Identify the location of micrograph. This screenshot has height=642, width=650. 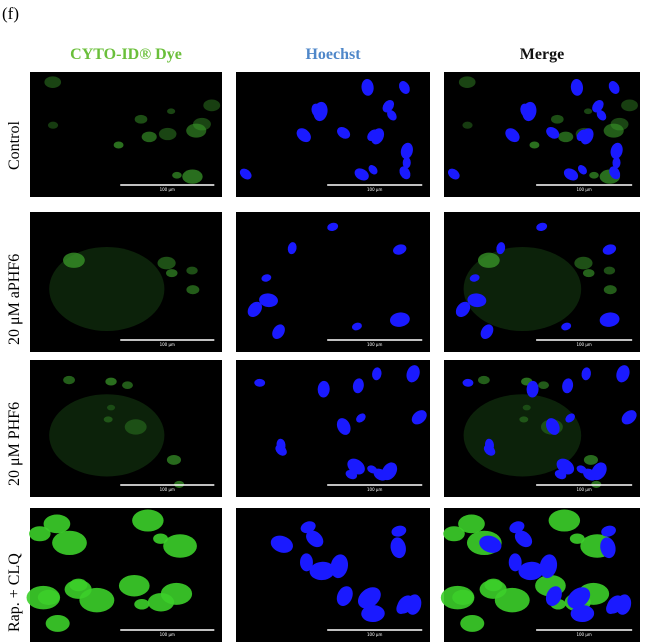
(333, 428).